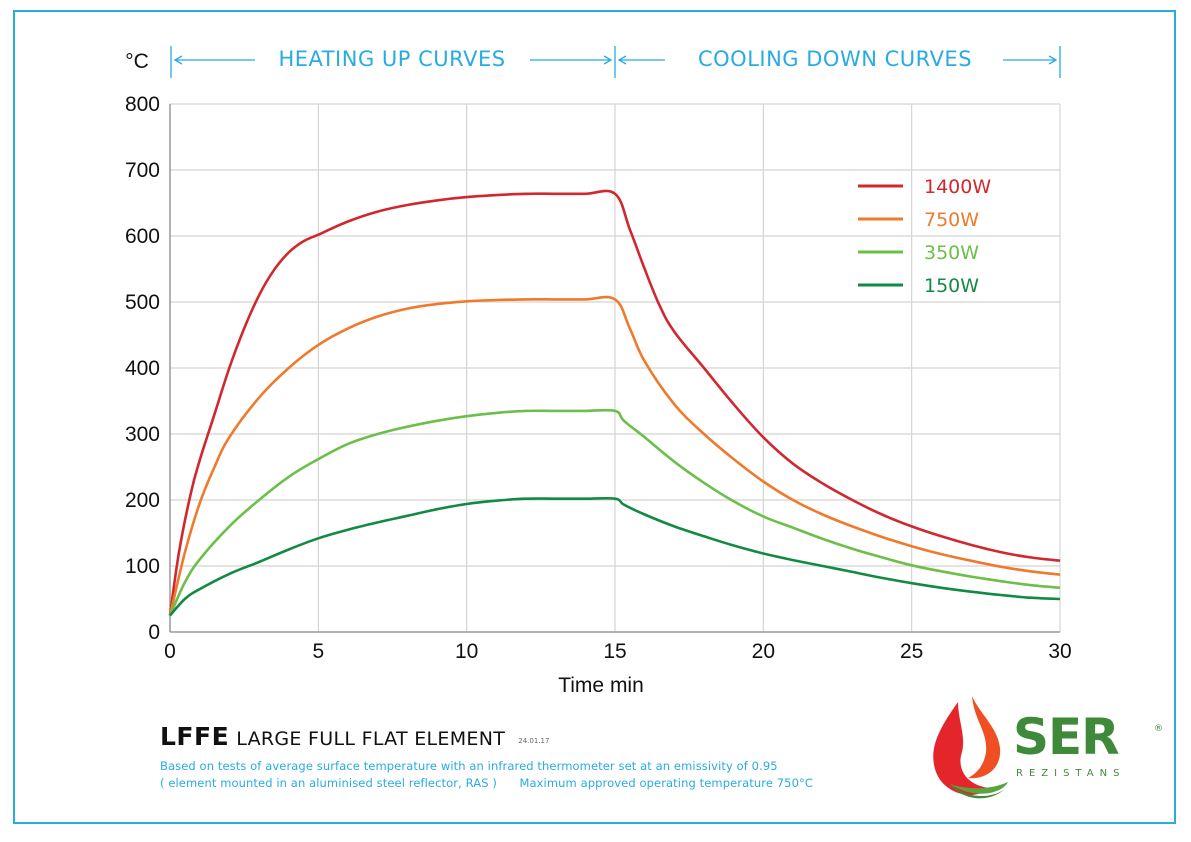 This screenshot has height=842, width=1191. Describe the element at coordinates (142, 368) in the screenshot. I see `y-tick-label: 400` at that location.